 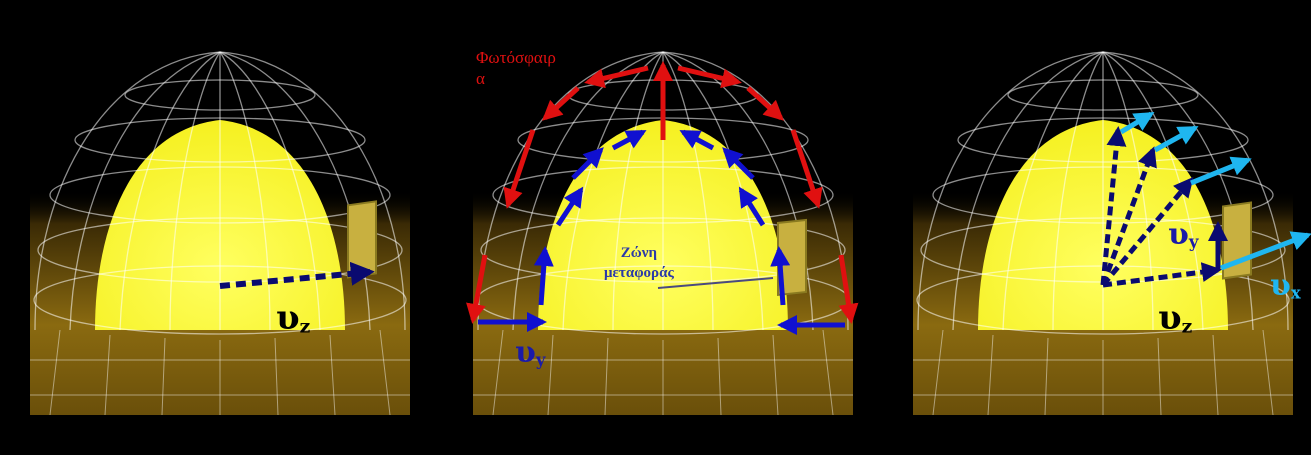 What do you see at coordinates (715, 283) in the screenshot?
I see `zone-pointer-line` at bounding box center [715, 283].